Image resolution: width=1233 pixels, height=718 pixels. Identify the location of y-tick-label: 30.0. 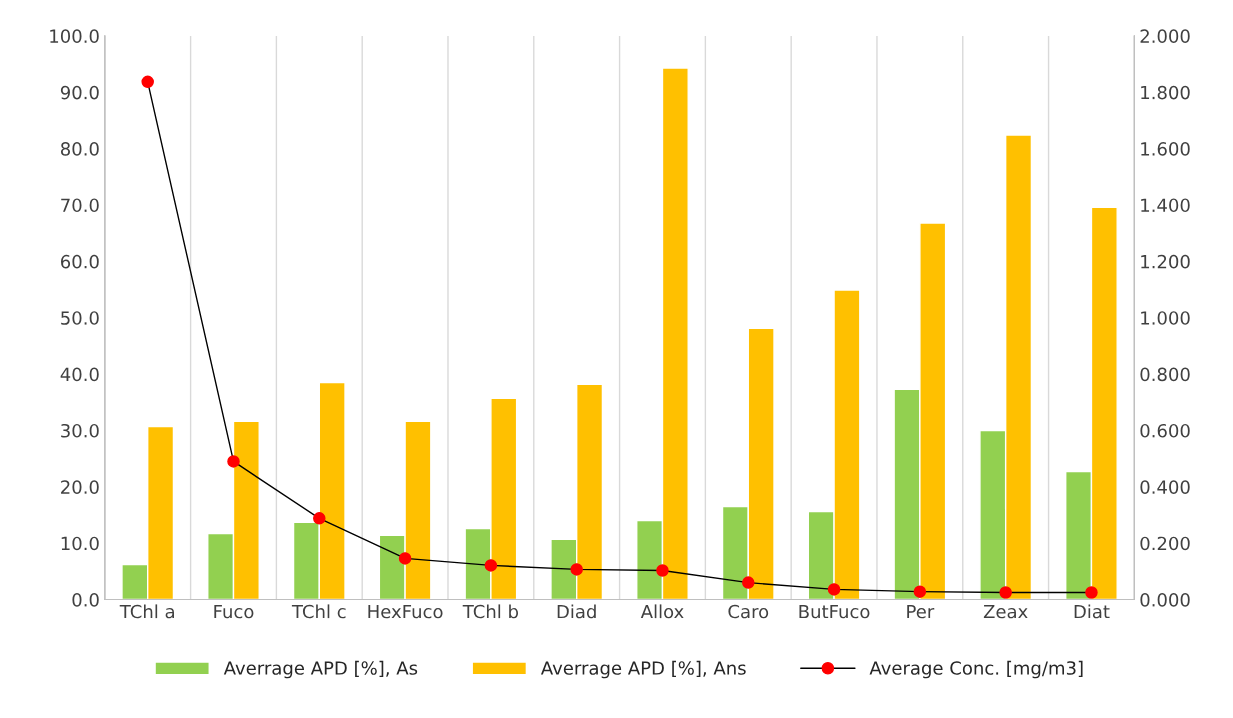
(80, 430).